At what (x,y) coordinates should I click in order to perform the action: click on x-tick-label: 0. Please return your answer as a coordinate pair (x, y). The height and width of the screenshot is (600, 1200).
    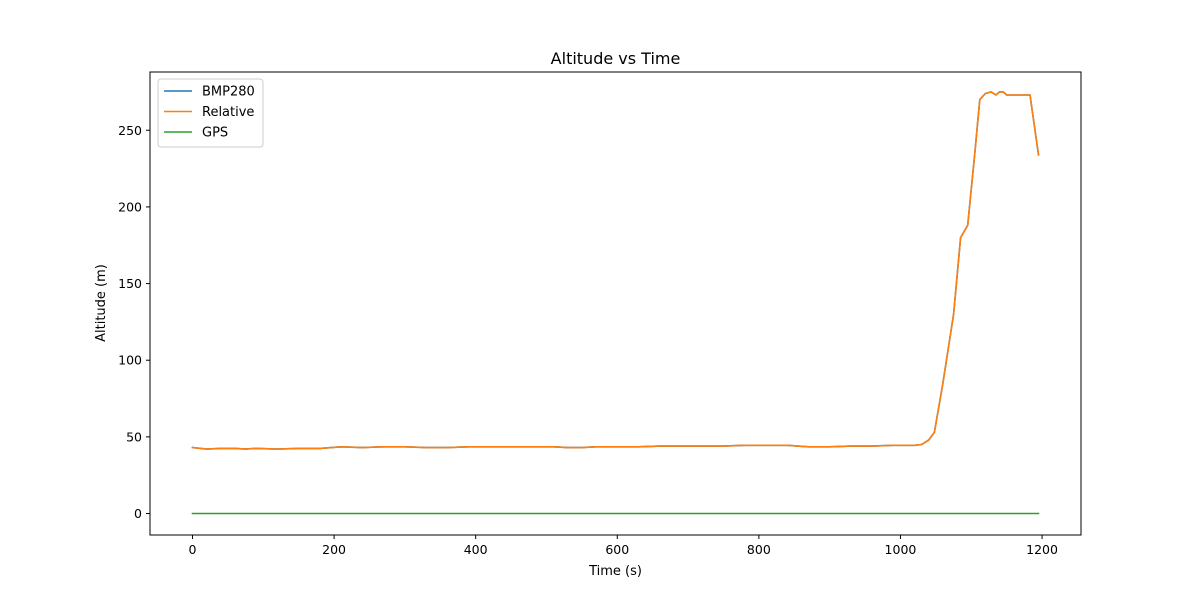
    Looking at the image, I should click on (193, 549).